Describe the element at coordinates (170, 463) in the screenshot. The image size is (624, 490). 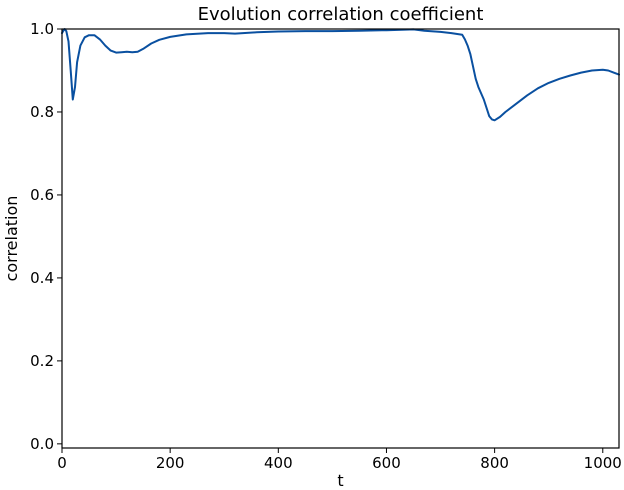
I see `x-tick-label: 200` at that location.